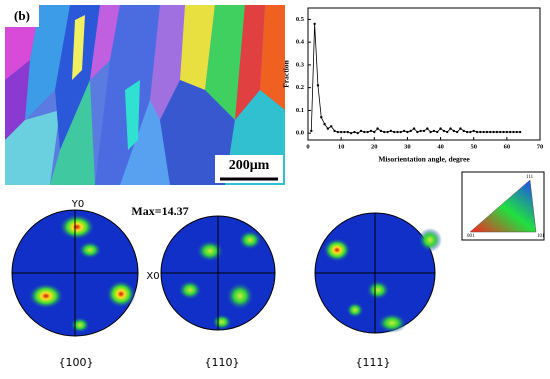 This screenshot has height=379, width=550. I want to click on y-tick-label: 0.3, so click(300, 64).